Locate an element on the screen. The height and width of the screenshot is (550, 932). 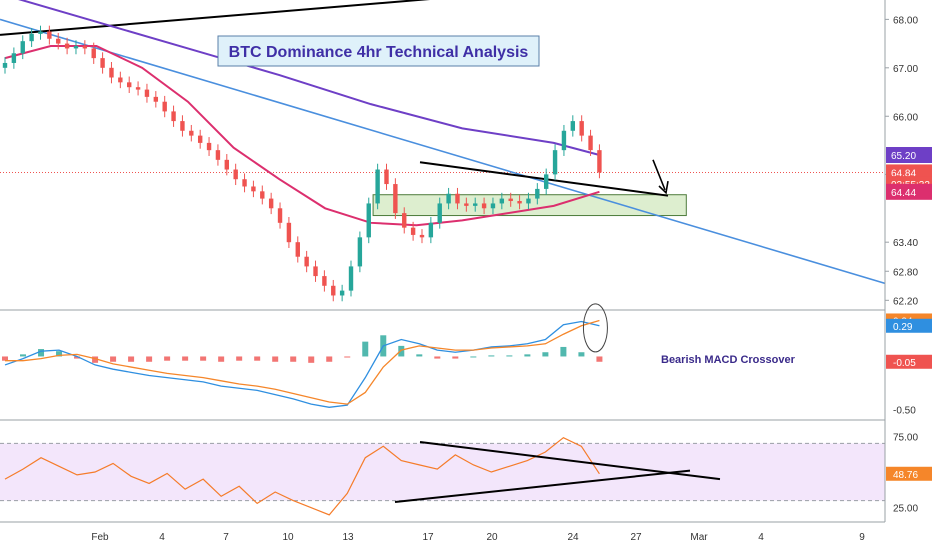
rsi-tick-label: 75.00 is located at coordinates (905, 437).